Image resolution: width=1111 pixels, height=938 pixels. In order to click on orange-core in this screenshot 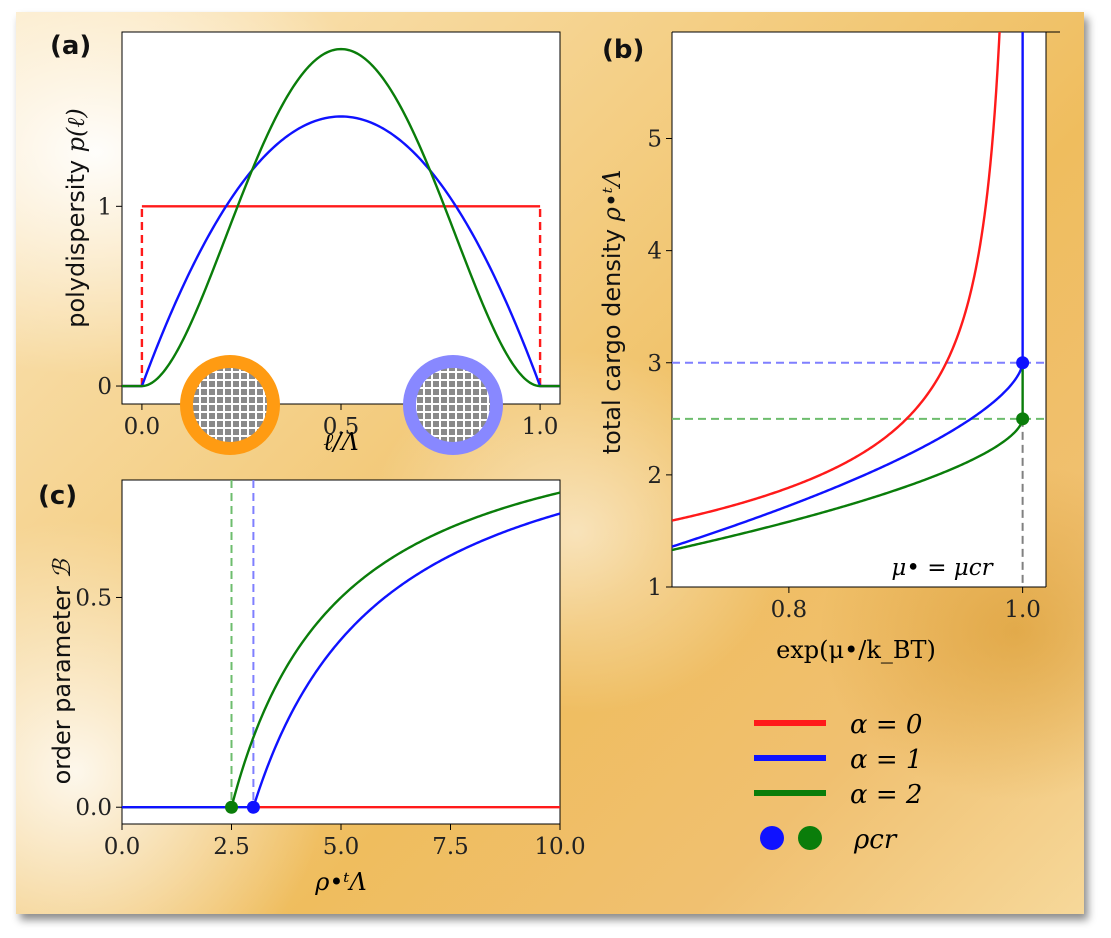, I will do `click(230, 405)`.